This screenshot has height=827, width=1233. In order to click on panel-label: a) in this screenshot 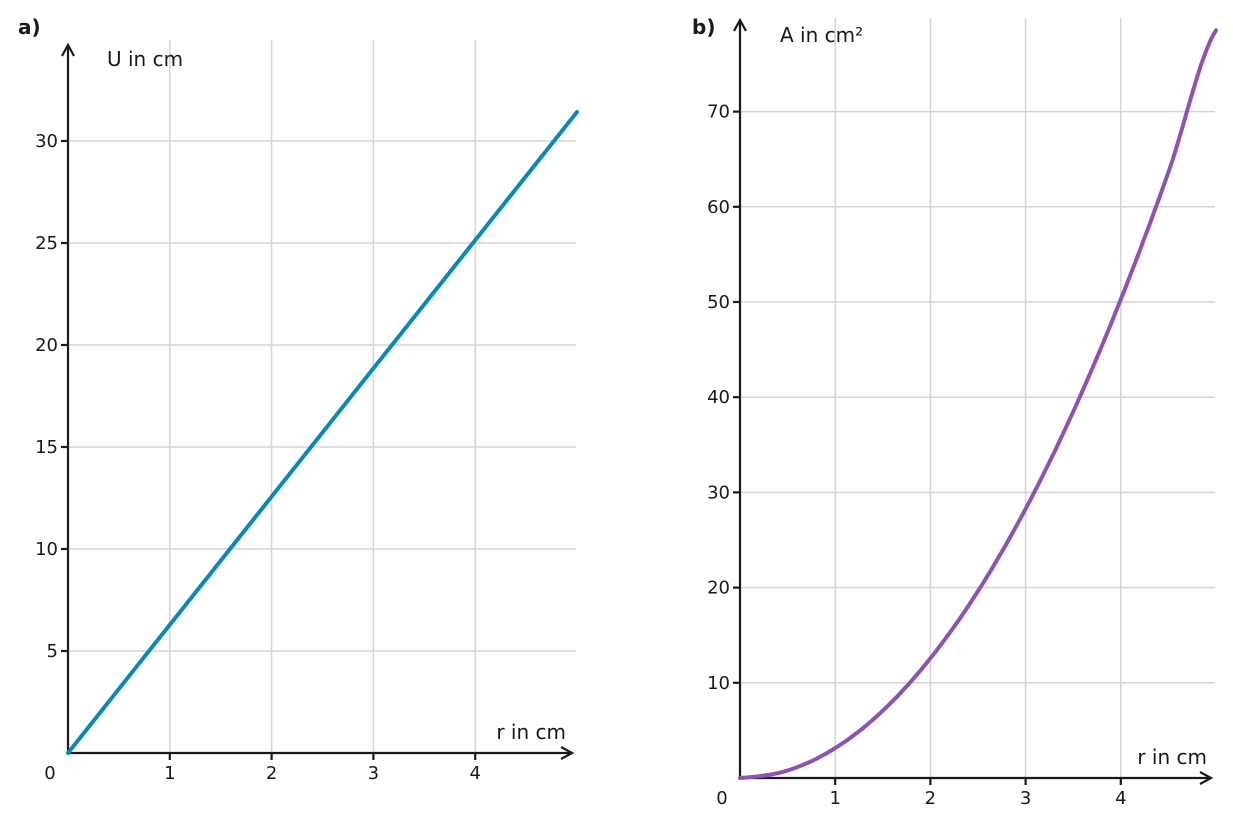, I will do `click(29, 27)`.